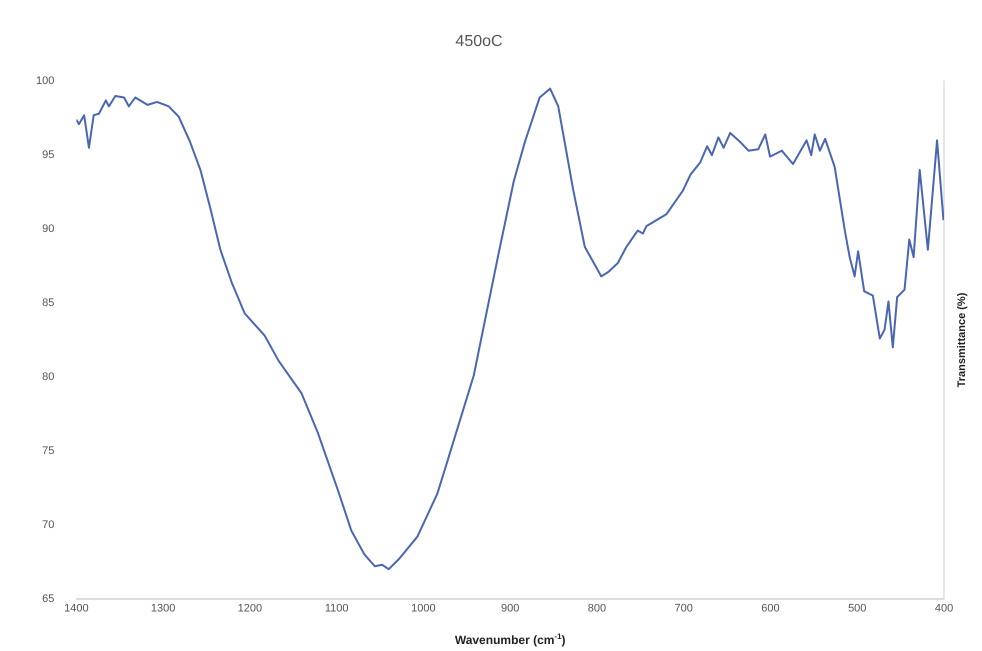 The width and height of the screenshot is (982, 651). I want to click on y-tick-label: 65, so click(48, 598).